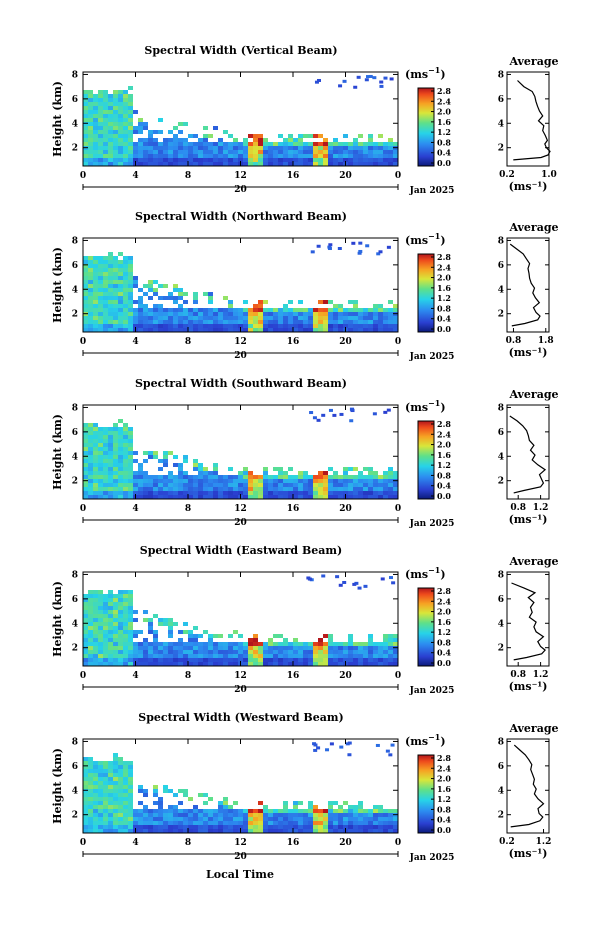  I want to click on x-tick-label: 12, so click(240, 676).